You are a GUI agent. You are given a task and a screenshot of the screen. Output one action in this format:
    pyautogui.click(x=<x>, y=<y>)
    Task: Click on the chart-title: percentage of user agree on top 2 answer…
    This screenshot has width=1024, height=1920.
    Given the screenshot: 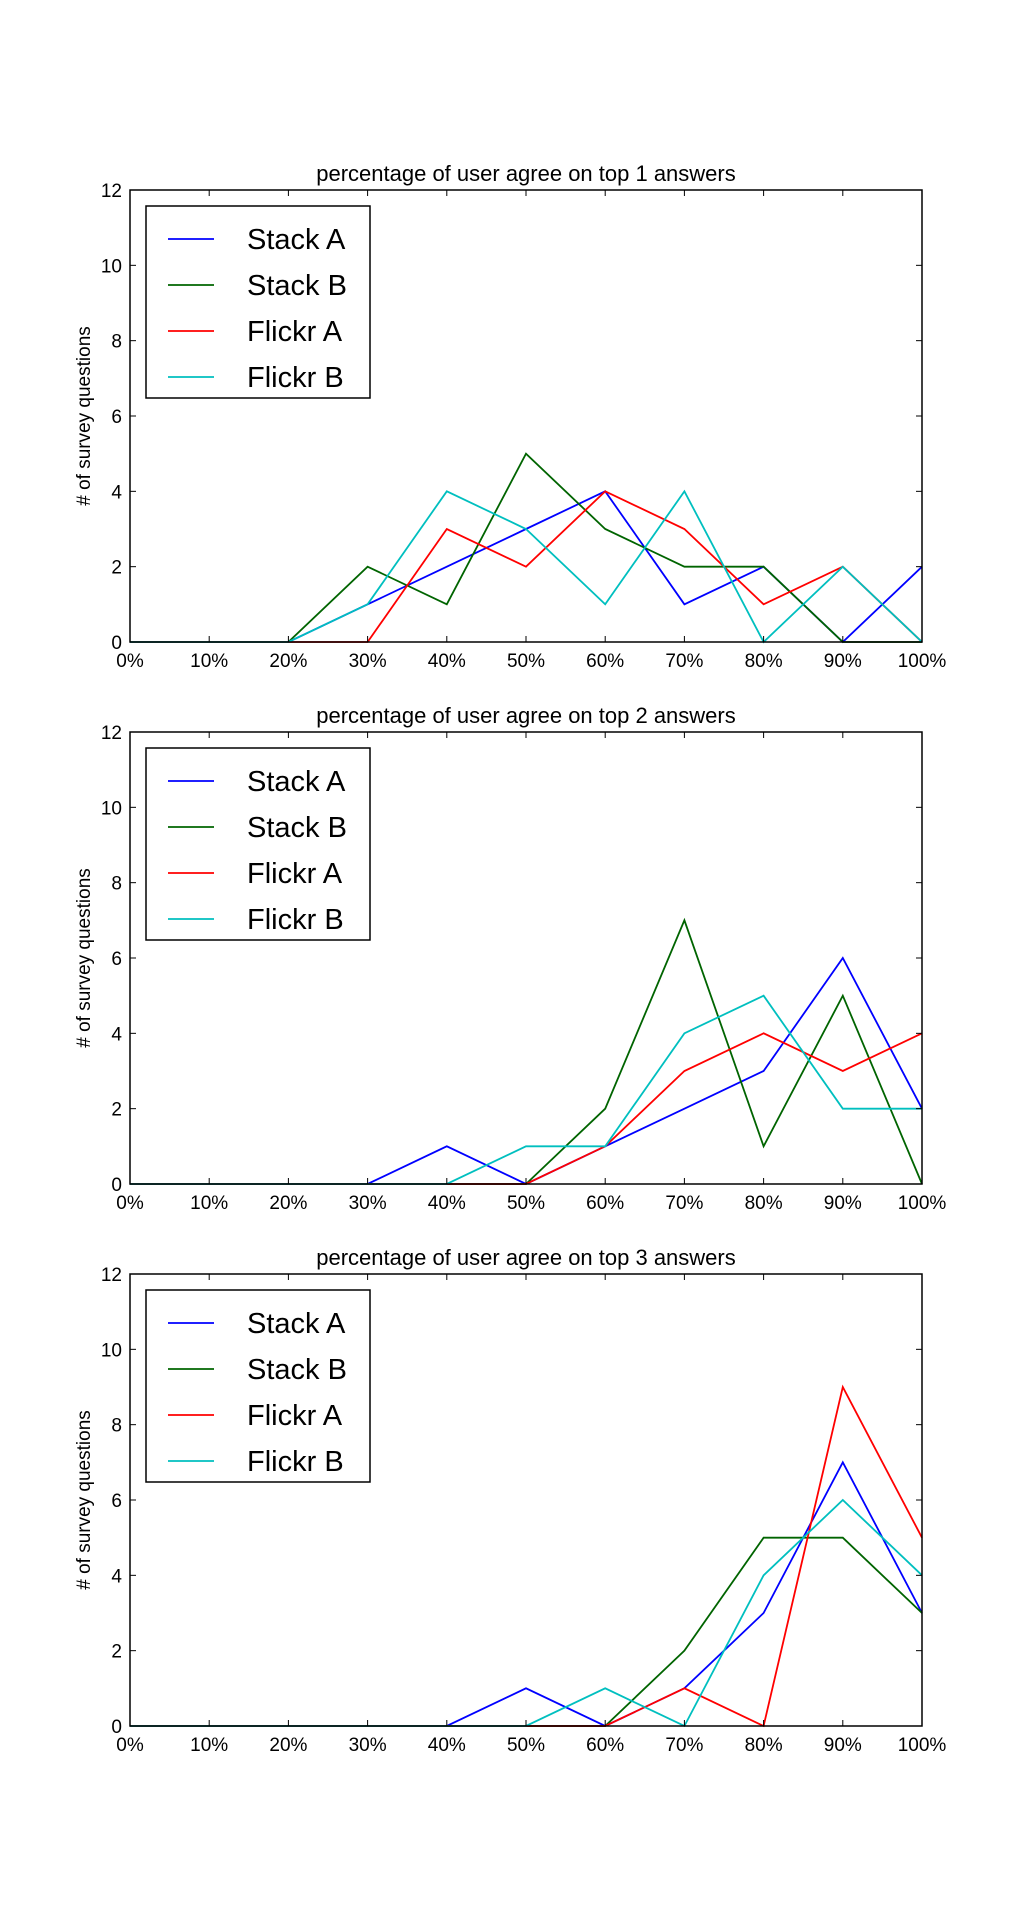 What is the action you would take?
    pyautogui.click(x=526, y=715)
    